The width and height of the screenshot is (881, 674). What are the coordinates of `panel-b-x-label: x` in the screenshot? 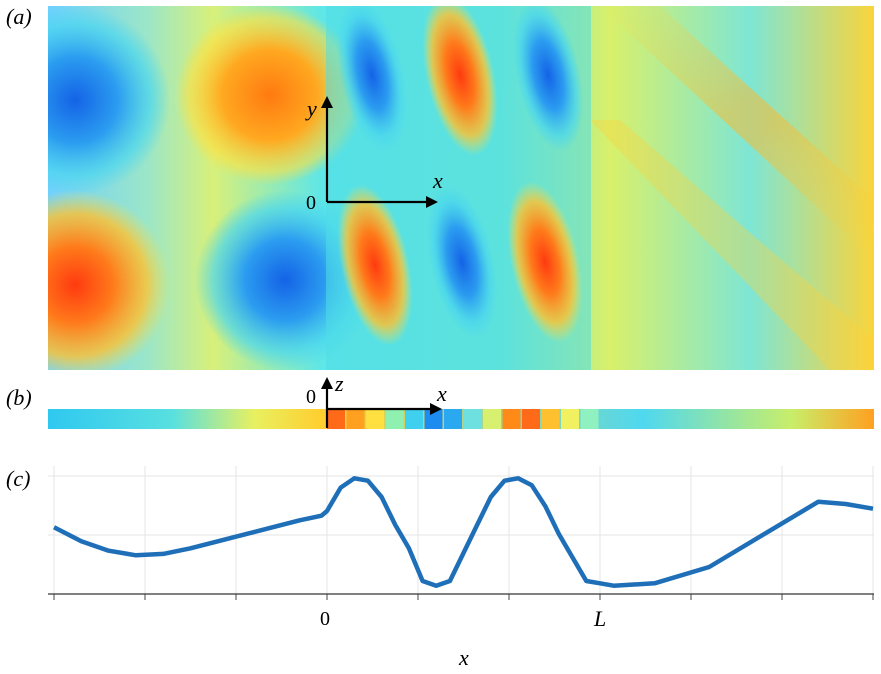 It's located at (441, 393).